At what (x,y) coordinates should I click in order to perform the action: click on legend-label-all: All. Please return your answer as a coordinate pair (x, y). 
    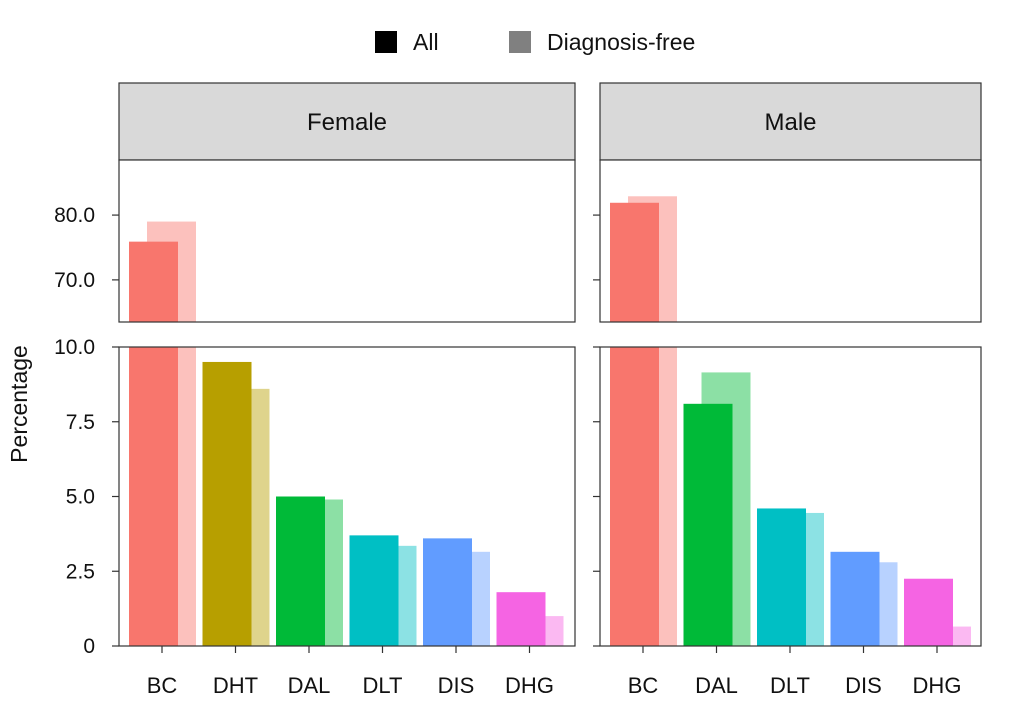
    Looking at the image, I should click on (426, 42).